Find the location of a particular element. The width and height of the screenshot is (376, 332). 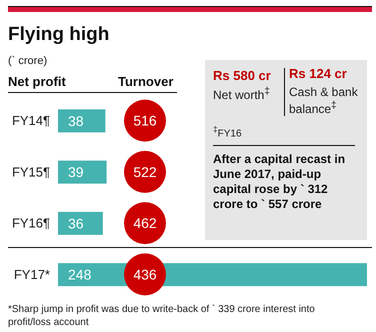

data-label: 38 is located at coordinates (76, 120).